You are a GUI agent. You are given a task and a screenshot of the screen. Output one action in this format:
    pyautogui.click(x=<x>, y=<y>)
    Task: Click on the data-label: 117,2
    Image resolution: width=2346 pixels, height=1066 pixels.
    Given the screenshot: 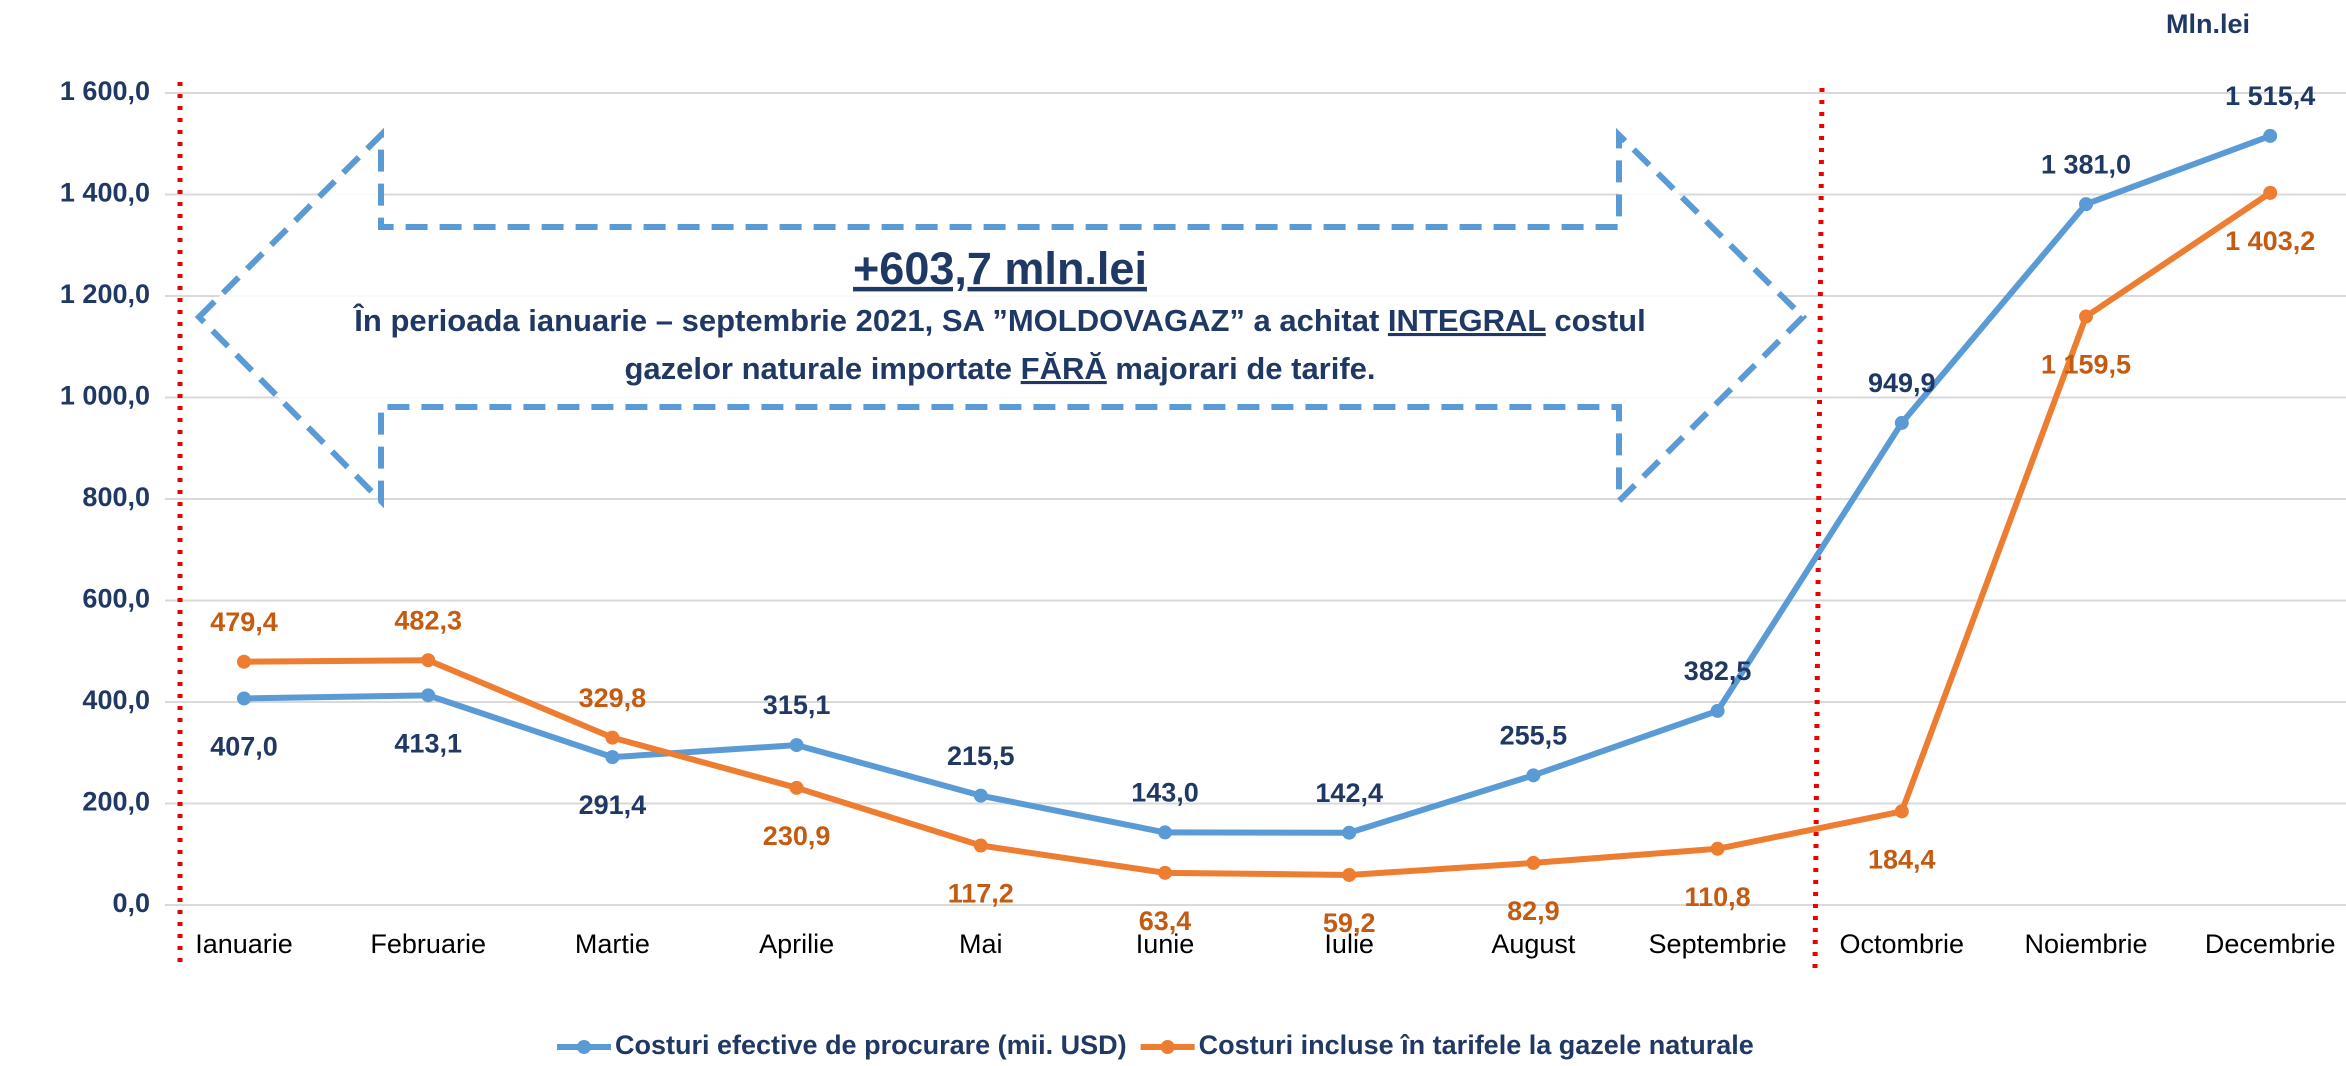 What is the action you would take?
    pyautogui.click(x=981, y=894)
    